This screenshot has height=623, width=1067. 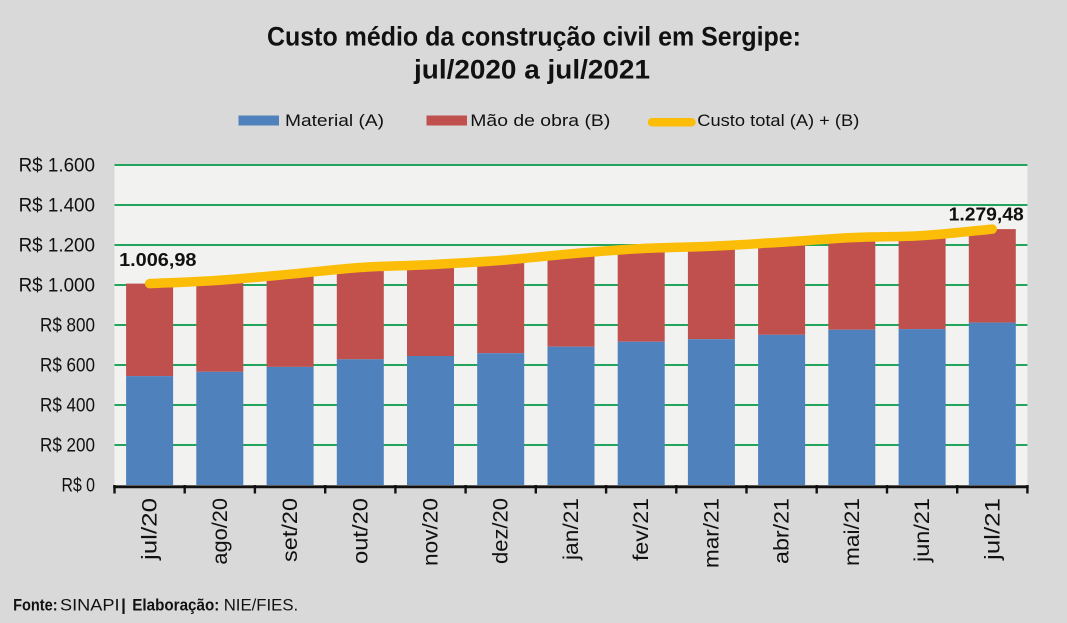 I want to click on svg-text: R$ 1.000, so click(x=57, y=286).